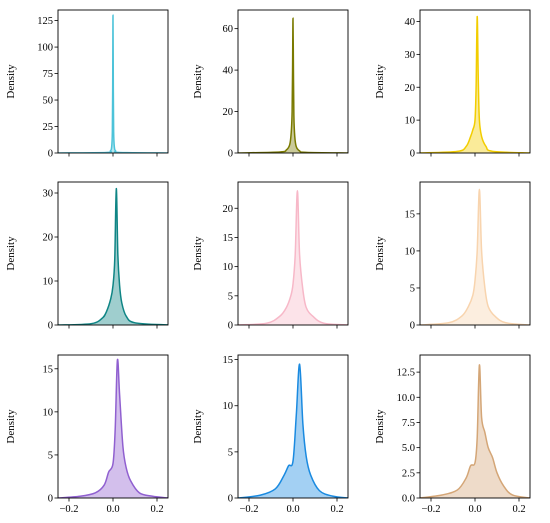 The image size is (550, 523). I want to click on y-tick-label: 125, so click(45, 21).